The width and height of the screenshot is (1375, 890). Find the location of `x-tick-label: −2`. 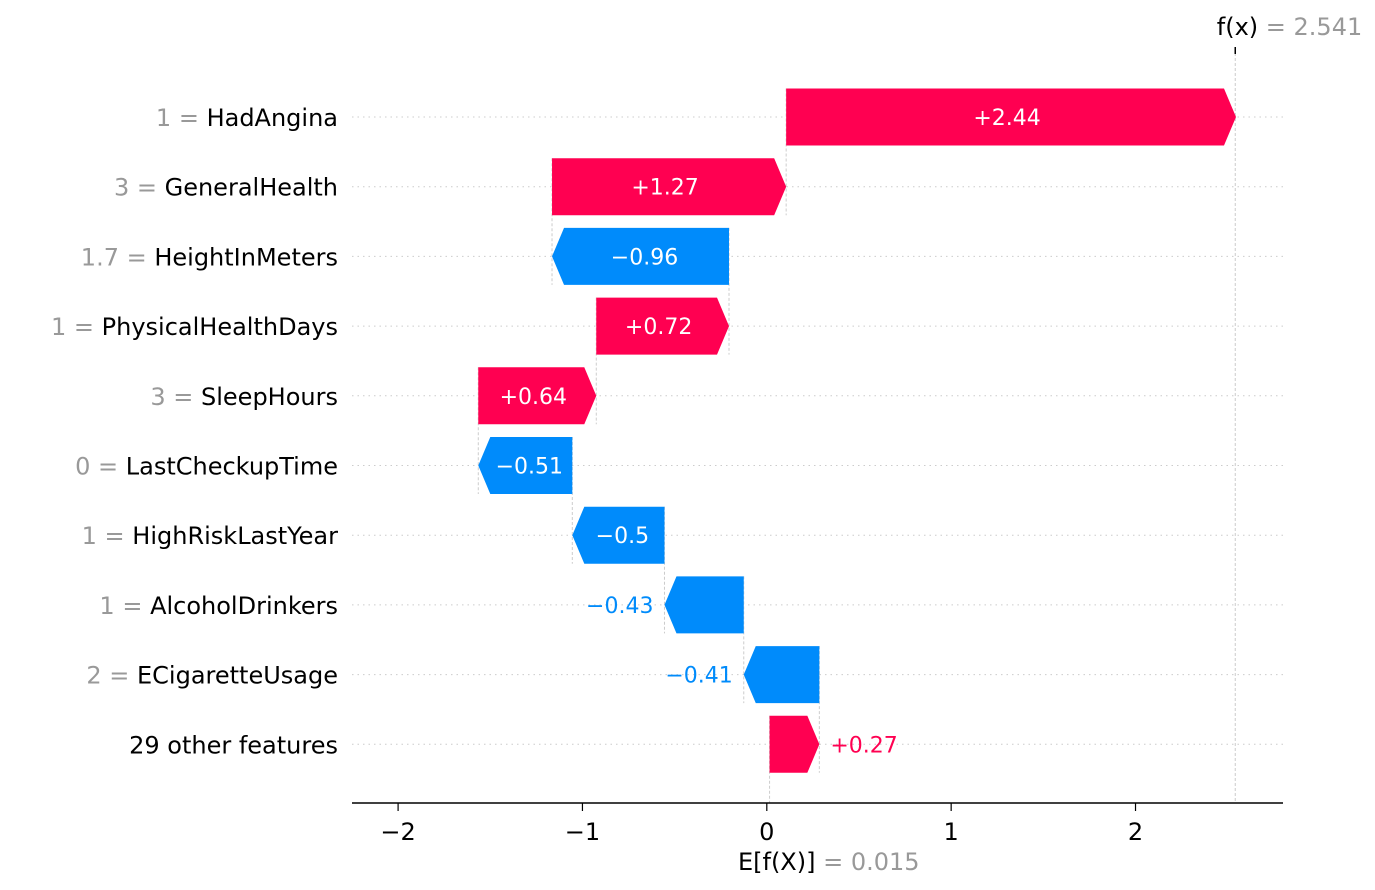

x-tick-label: −2 is located at coordinates (397, 832).